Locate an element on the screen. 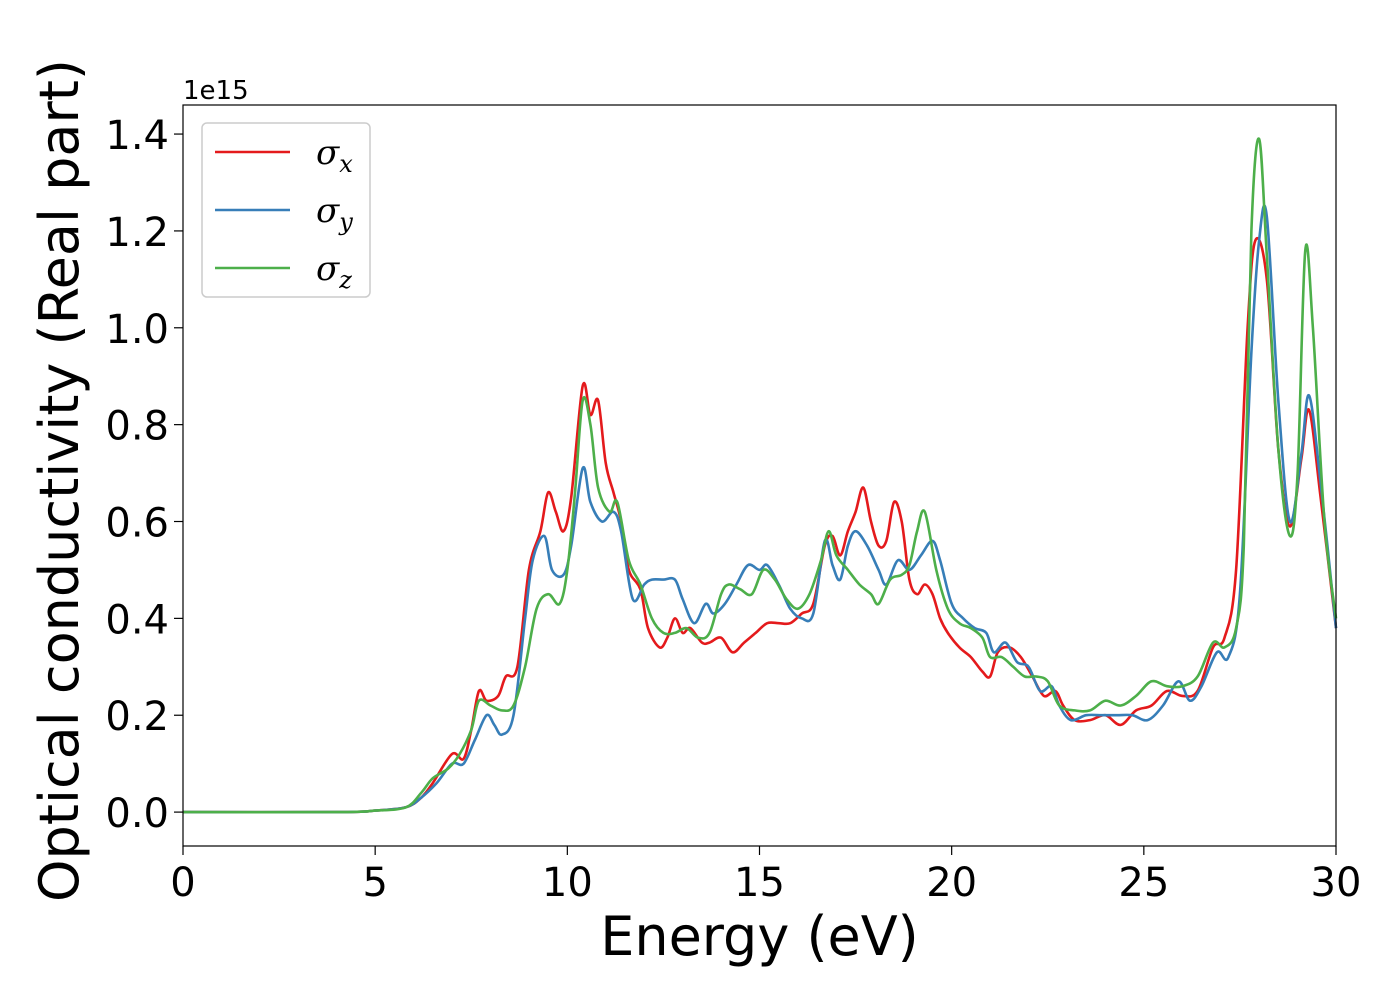 This screenshot has height=1000, width=1400. x-tick-label: 25 is located at coordinates (1143, 883).